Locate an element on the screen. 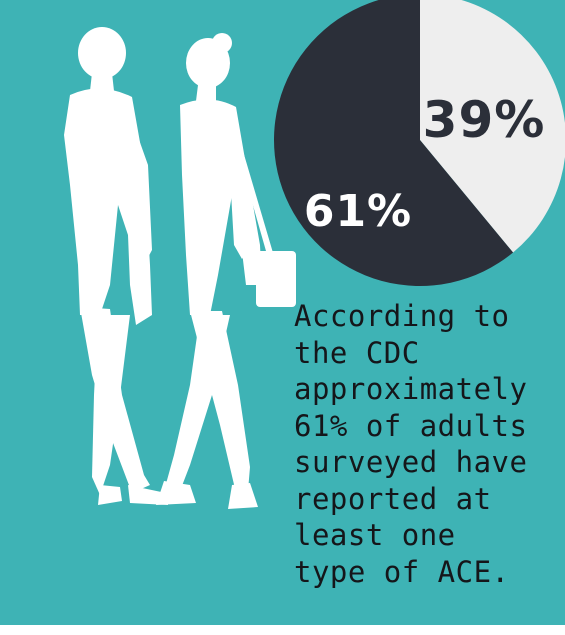  caption-line: reported at is located at coordinates (393, 498).